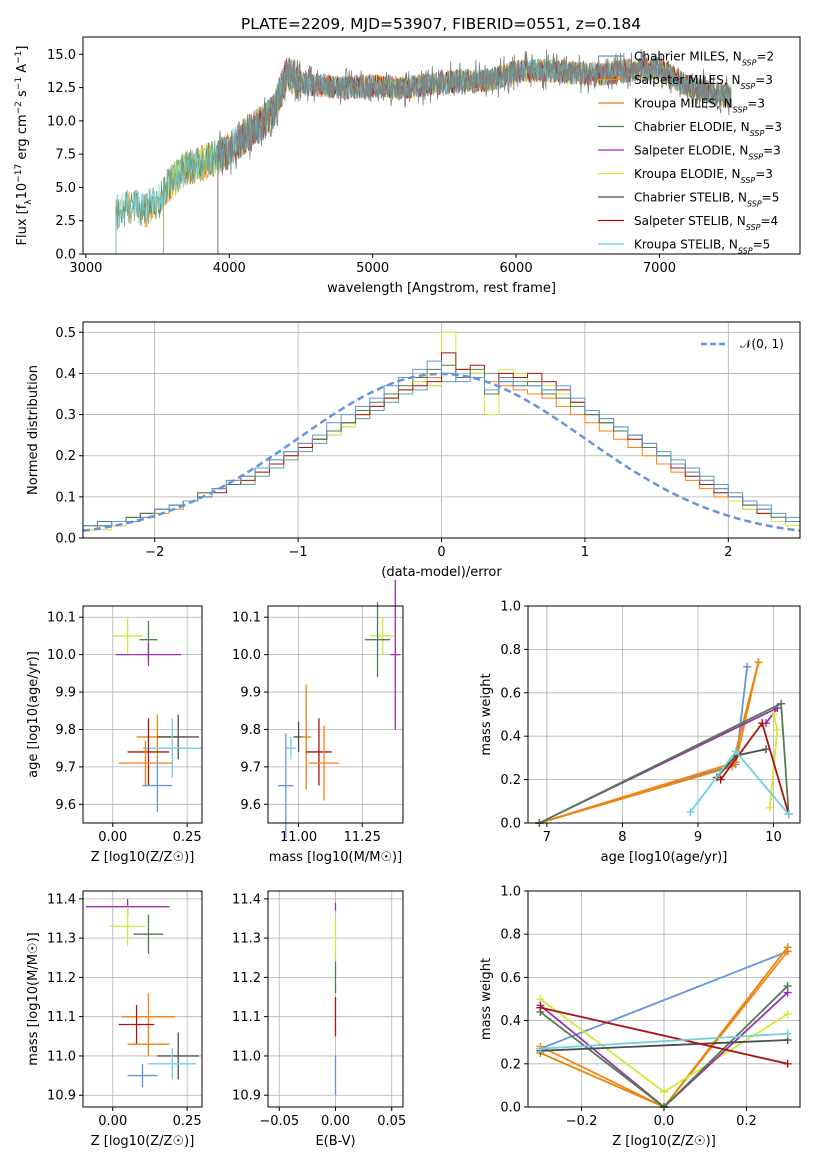 Image resolution: width=819 pixels, height=1170 pixels. What do you see at coordinates (708, 129) in the screenshot?
I see `legend-entry-label: Chabrier ELODIE, NSSP=3` at bounding box center [708, 129].